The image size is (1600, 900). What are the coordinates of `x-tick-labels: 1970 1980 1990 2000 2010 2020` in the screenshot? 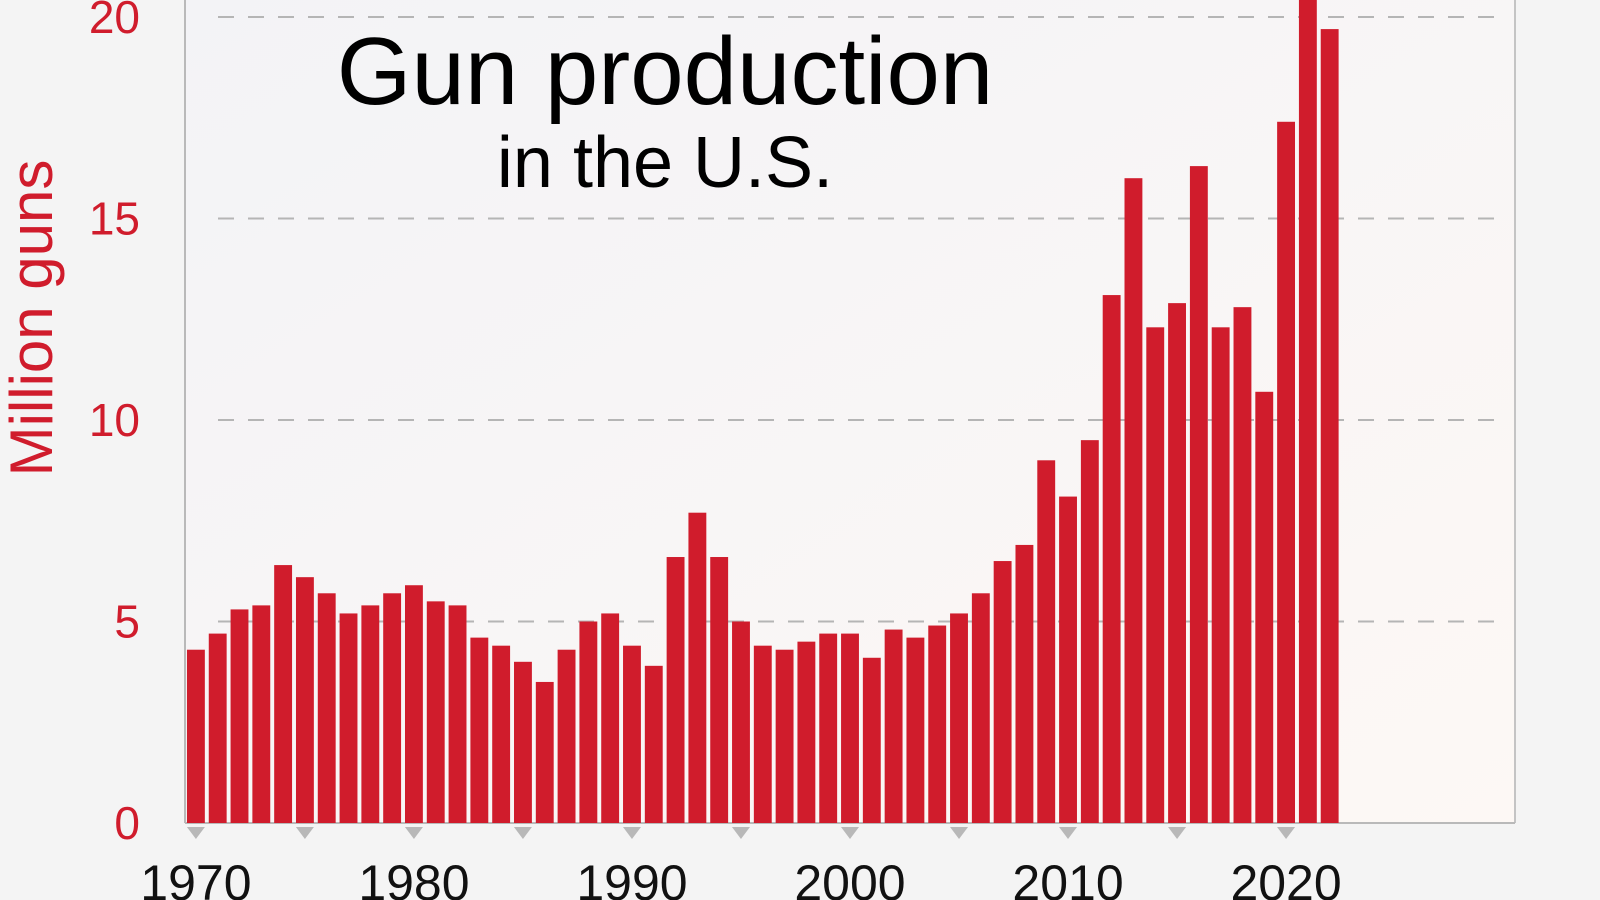 It's located at (740, 877).